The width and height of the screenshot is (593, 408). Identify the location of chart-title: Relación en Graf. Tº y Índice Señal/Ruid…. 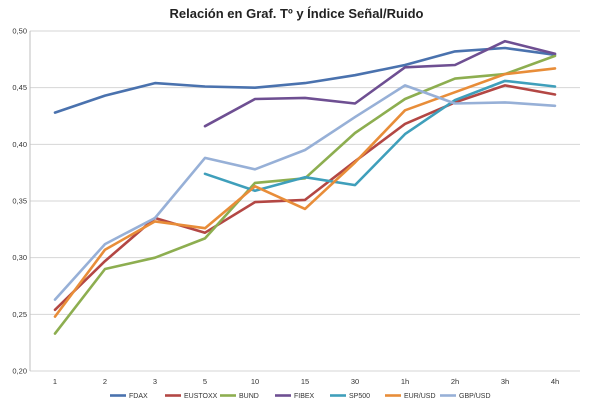
(296, 13).